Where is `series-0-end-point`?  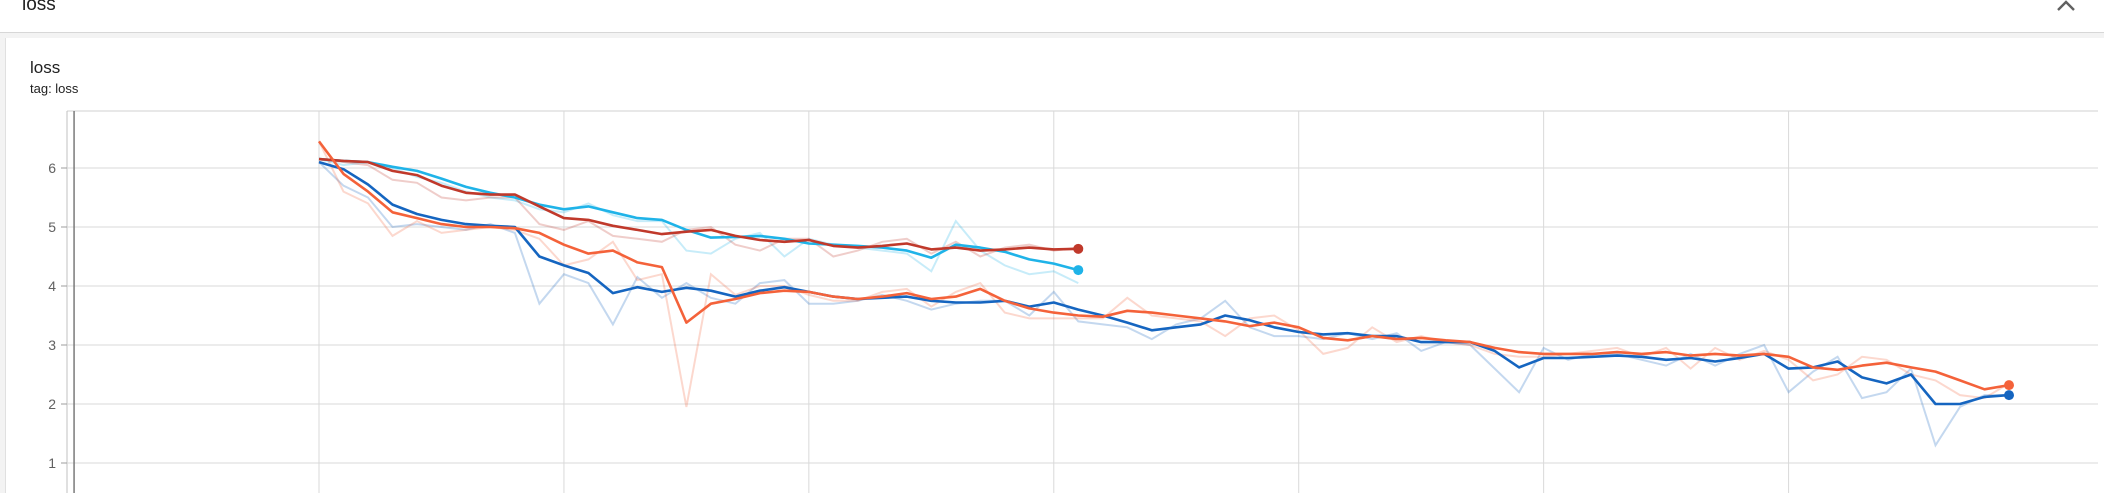
series-0-end-point is located at coordinates (1078, 270).